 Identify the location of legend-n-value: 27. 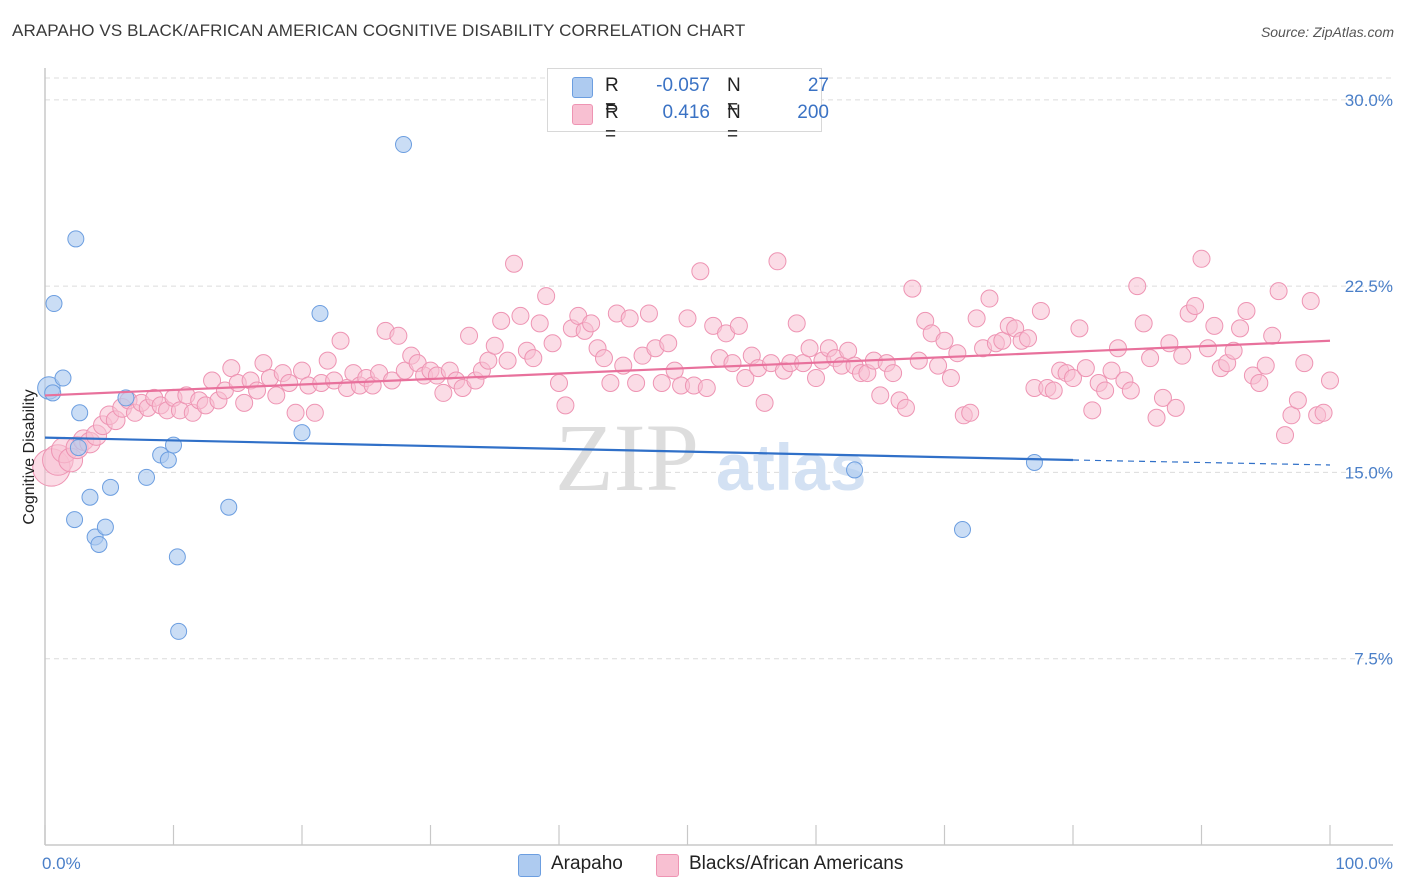
(818, 85).